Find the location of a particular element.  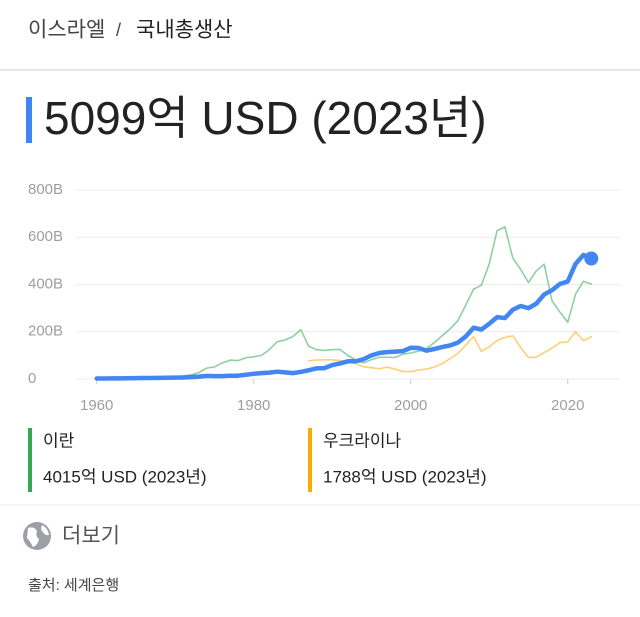

x-tick-label: 2000 is located at coordinates (410, 405).